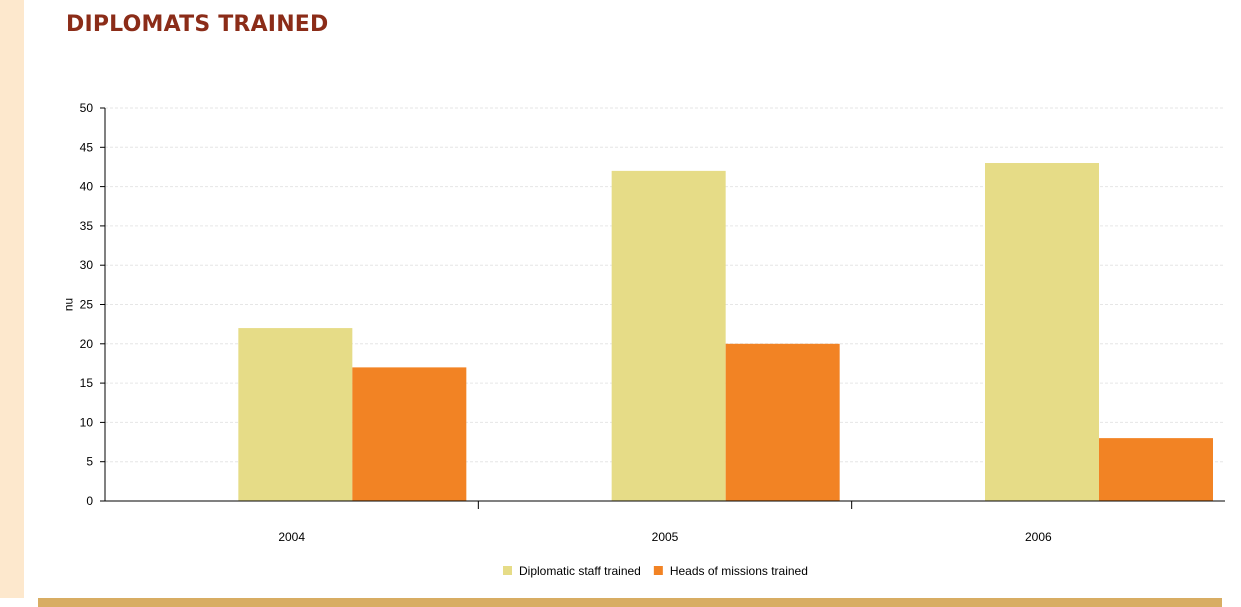  What do you see at coordinates (87, 226) in the screenshot?
I see `y-tick-label: 35` at bounding box center [87, 226].